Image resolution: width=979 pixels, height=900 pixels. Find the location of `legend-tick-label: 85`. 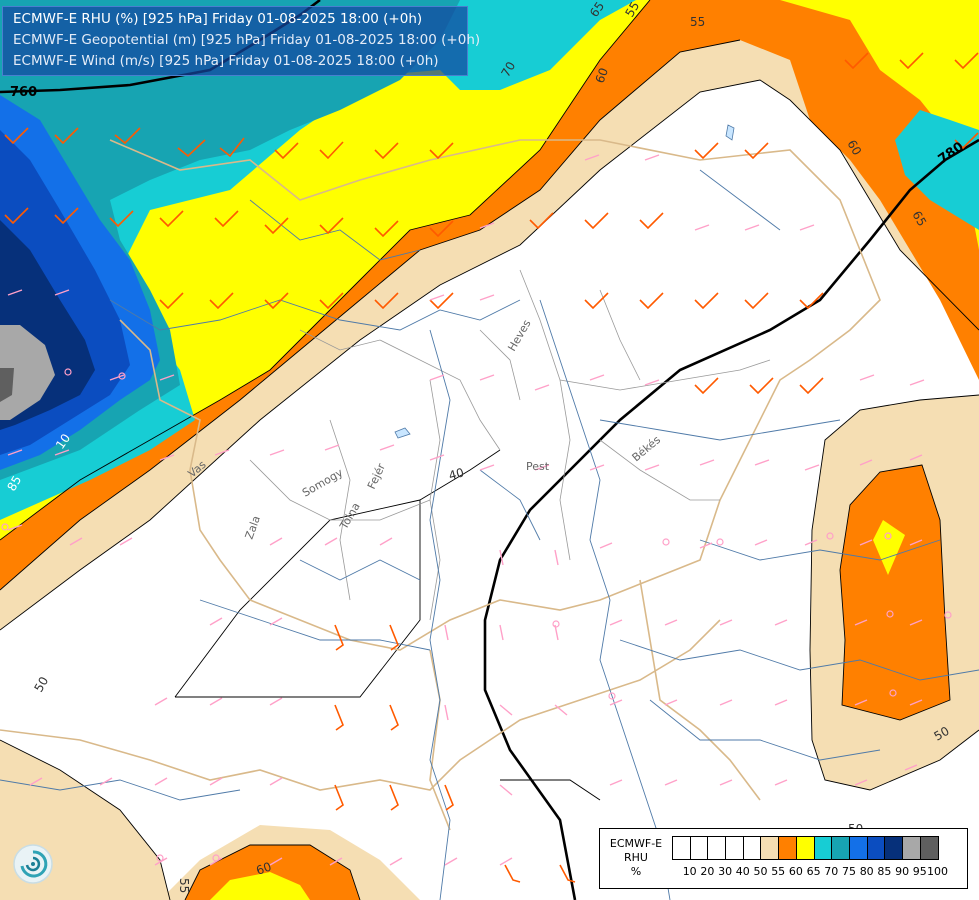

legend-tick-label: 85 is located at coordinates (884, 871).